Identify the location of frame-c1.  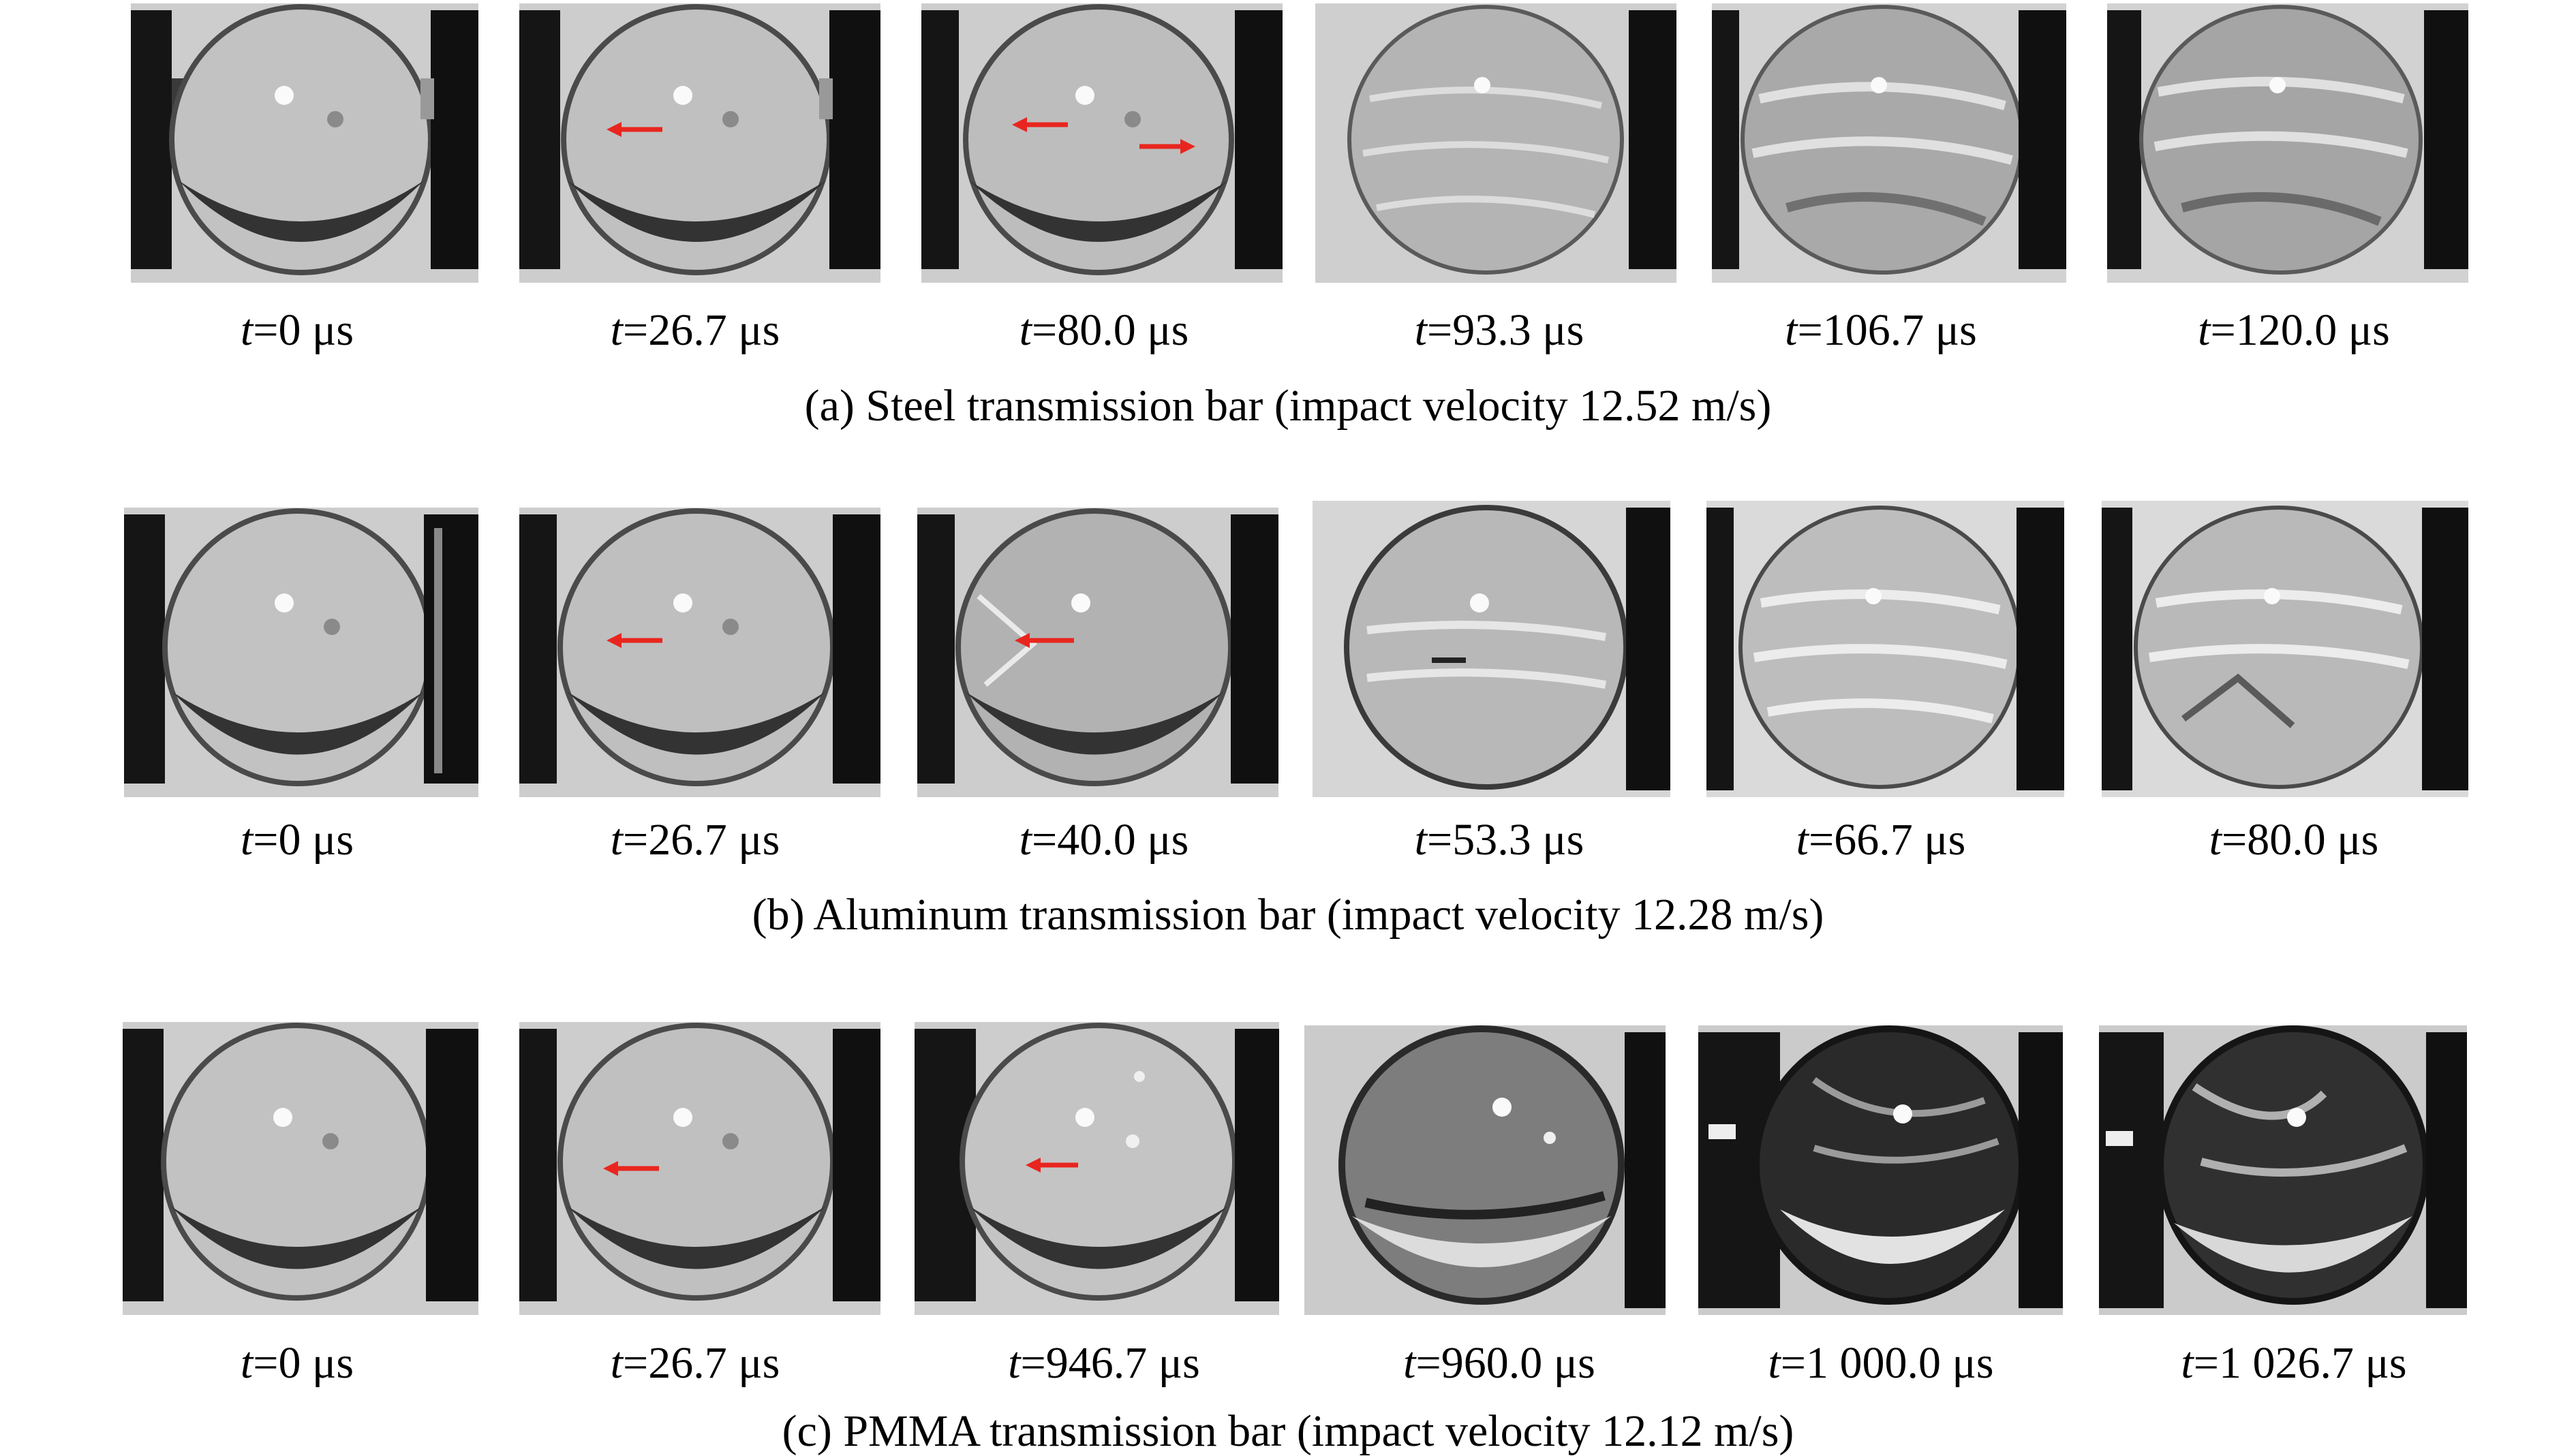
(300, 1168).